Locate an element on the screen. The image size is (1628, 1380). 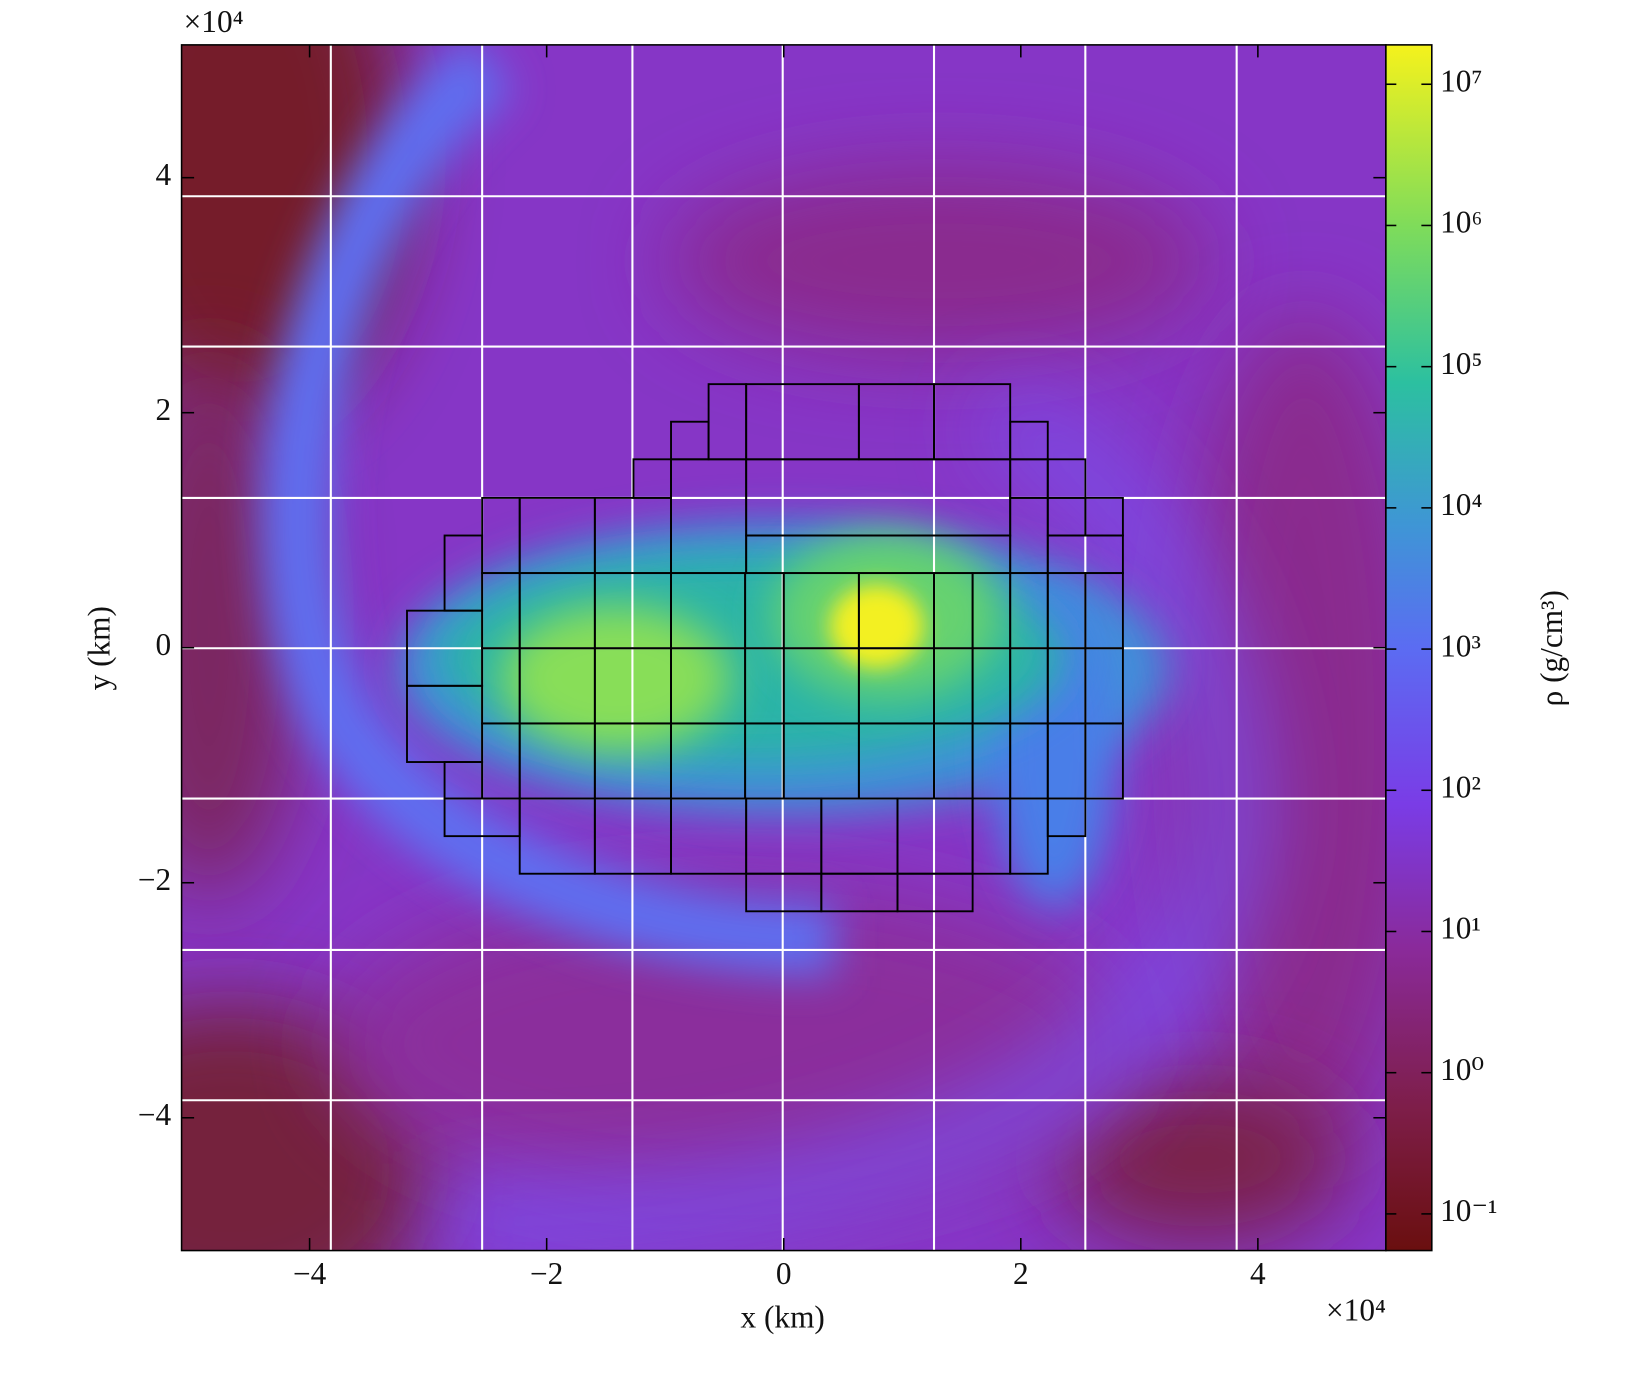
x-tick-label: 4 is located at coordinates (1258, 1273).